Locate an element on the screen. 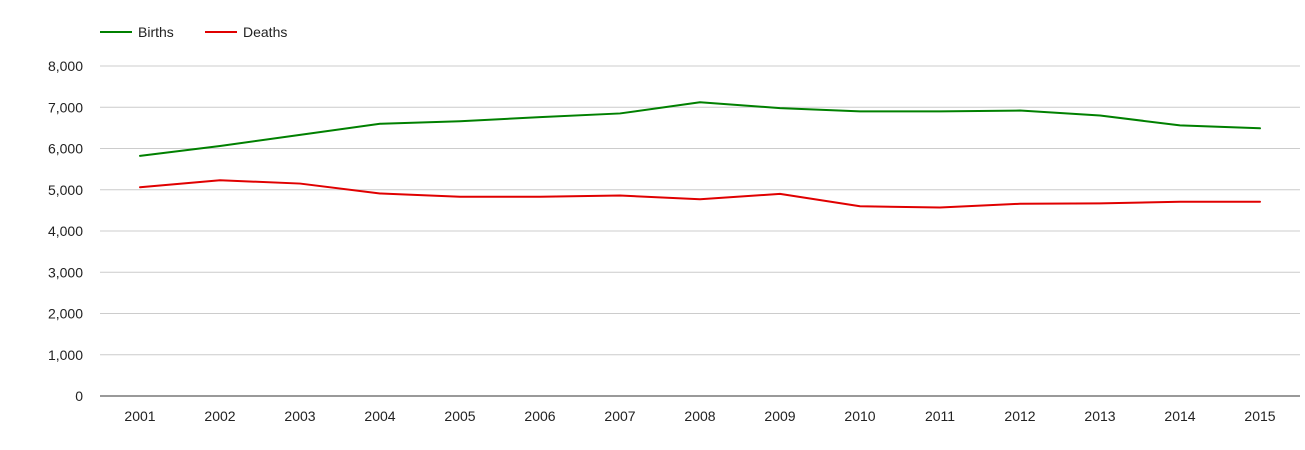 This screenshot has width=1305, height=450. series-line-deaths is located at coordinates (700, 194).